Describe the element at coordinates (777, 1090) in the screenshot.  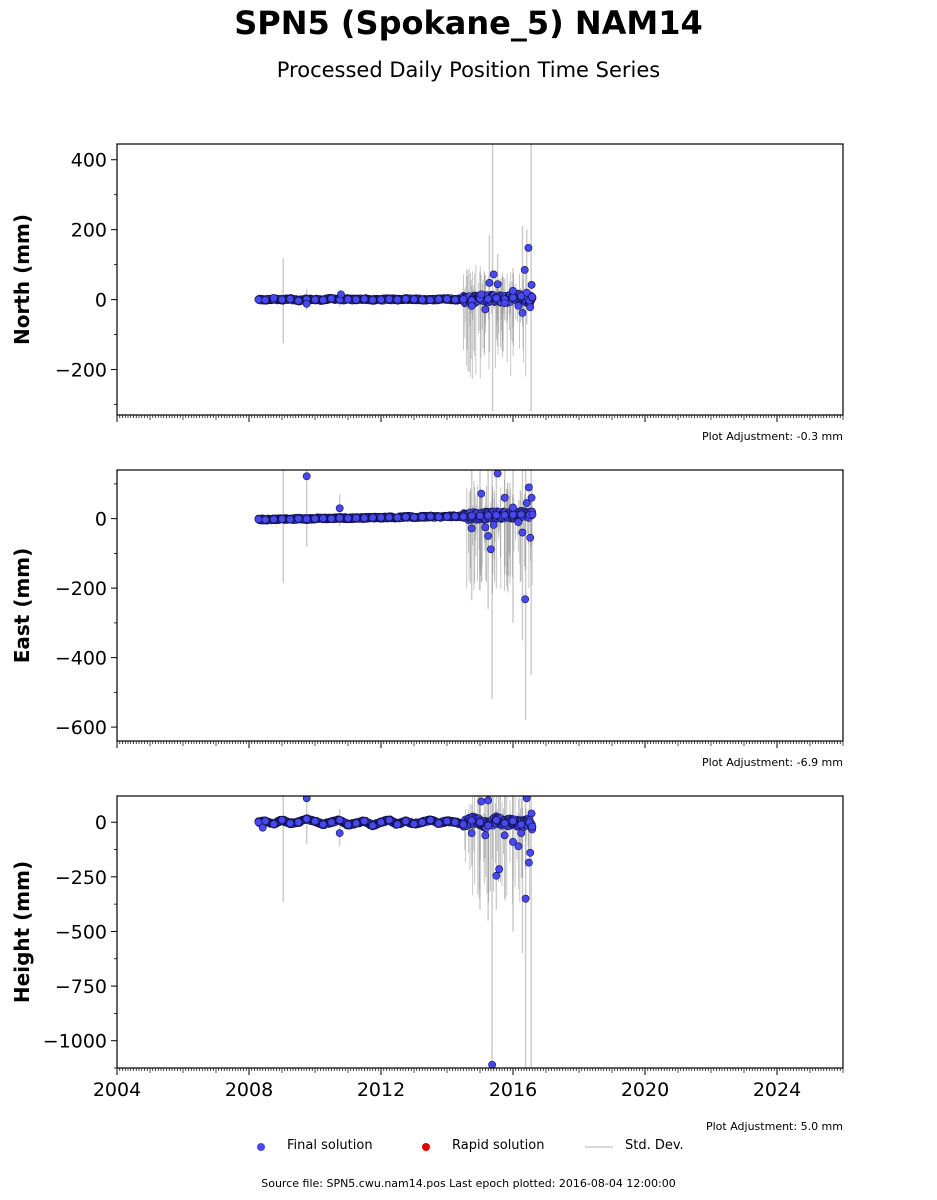
I see `x-tick-label: 2024` at that location.